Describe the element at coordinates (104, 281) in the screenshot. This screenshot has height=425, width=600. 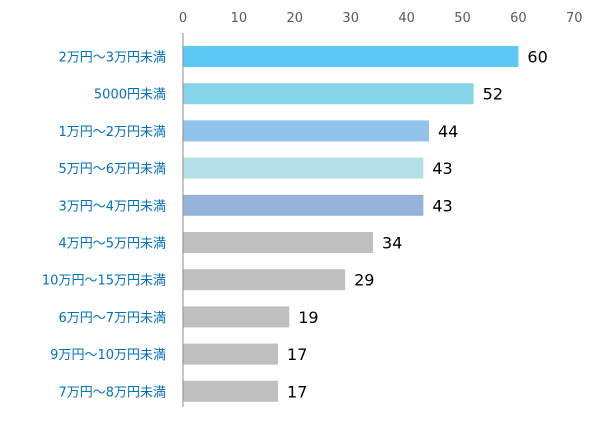
I see `category-label: 10万円～15万円未満` at that location.